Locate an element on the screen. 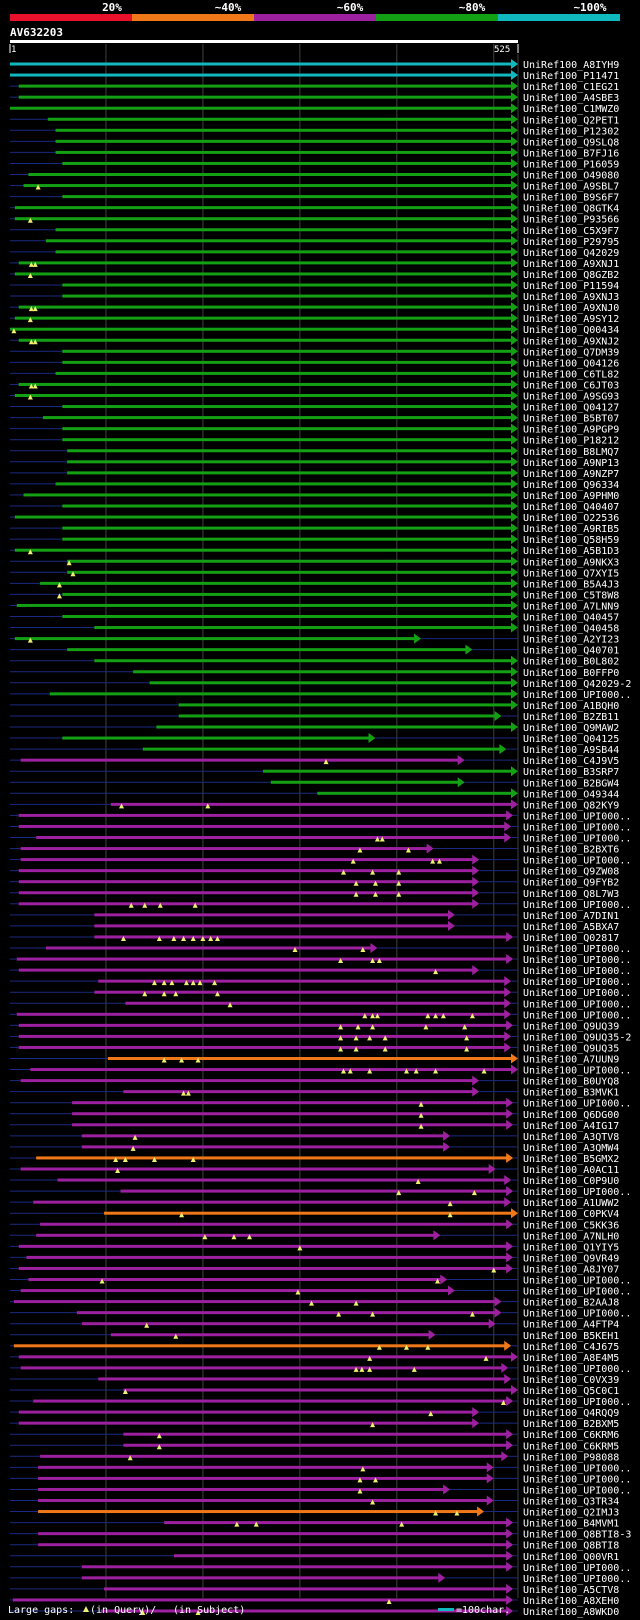  hit-row: UniRef100_B2BGW4 is located at coordinates (314, 783).